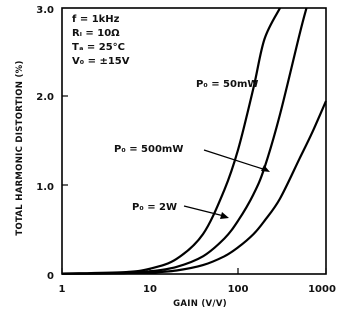 The height and width of the screenshot is (320, 346). I want to click on x-tick-label-2: 100, so click(238, 289).